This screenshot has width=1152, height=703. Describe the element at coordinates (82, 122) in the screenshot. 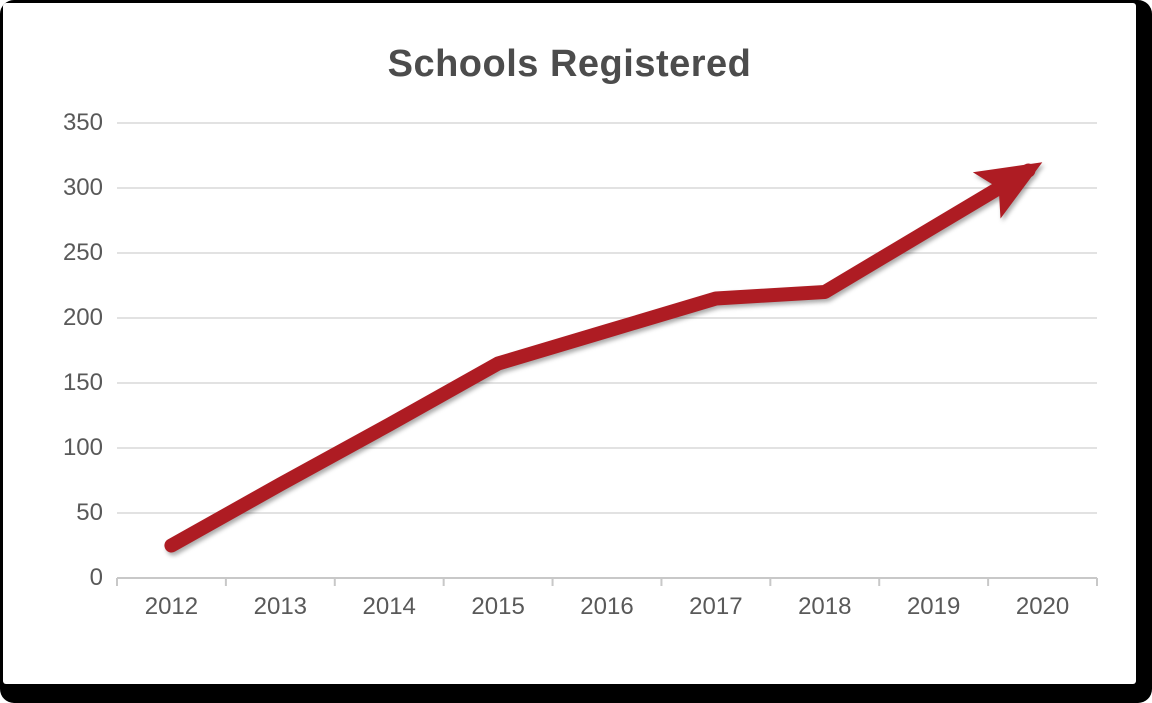

I see `y-axis-tick-label: 350` at that location.